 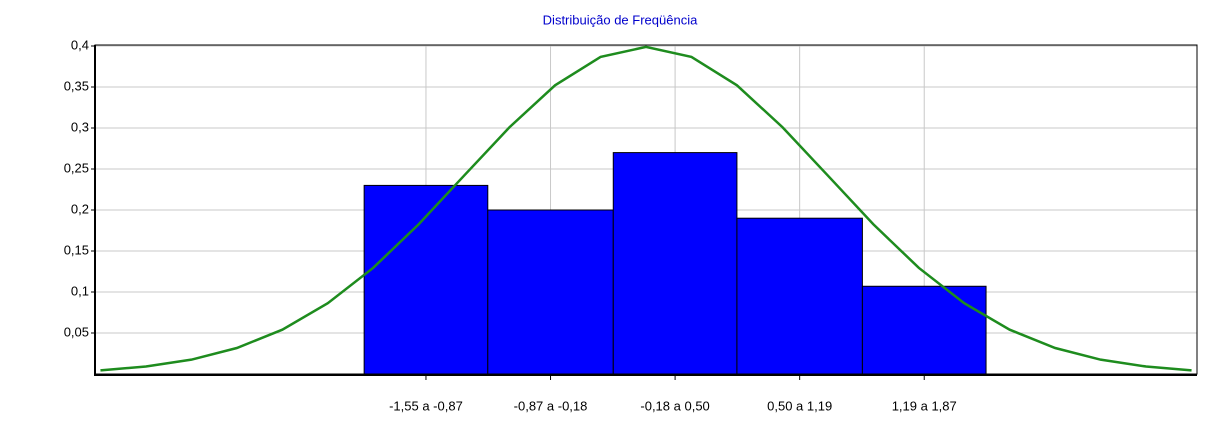 What do you see at coordinates (80, 208) in the screenshot?
I see `y-tick-label: 0,2` at bounding box center [80, 208].